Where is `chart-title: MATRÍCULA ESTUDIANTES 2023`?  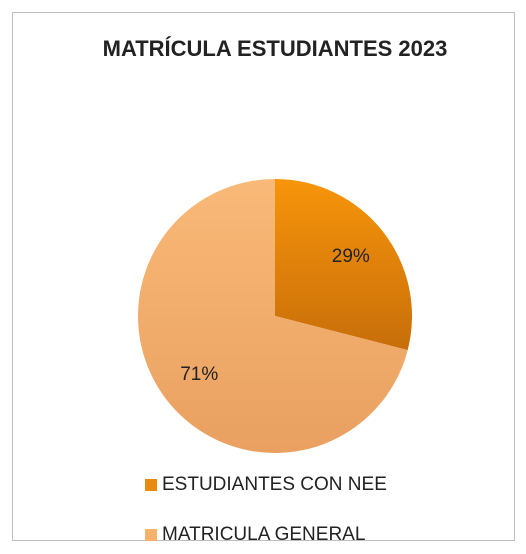 chart-title: MATRÍCULA ESTUDIANTES 2023 is located at coordinates (275, 48).